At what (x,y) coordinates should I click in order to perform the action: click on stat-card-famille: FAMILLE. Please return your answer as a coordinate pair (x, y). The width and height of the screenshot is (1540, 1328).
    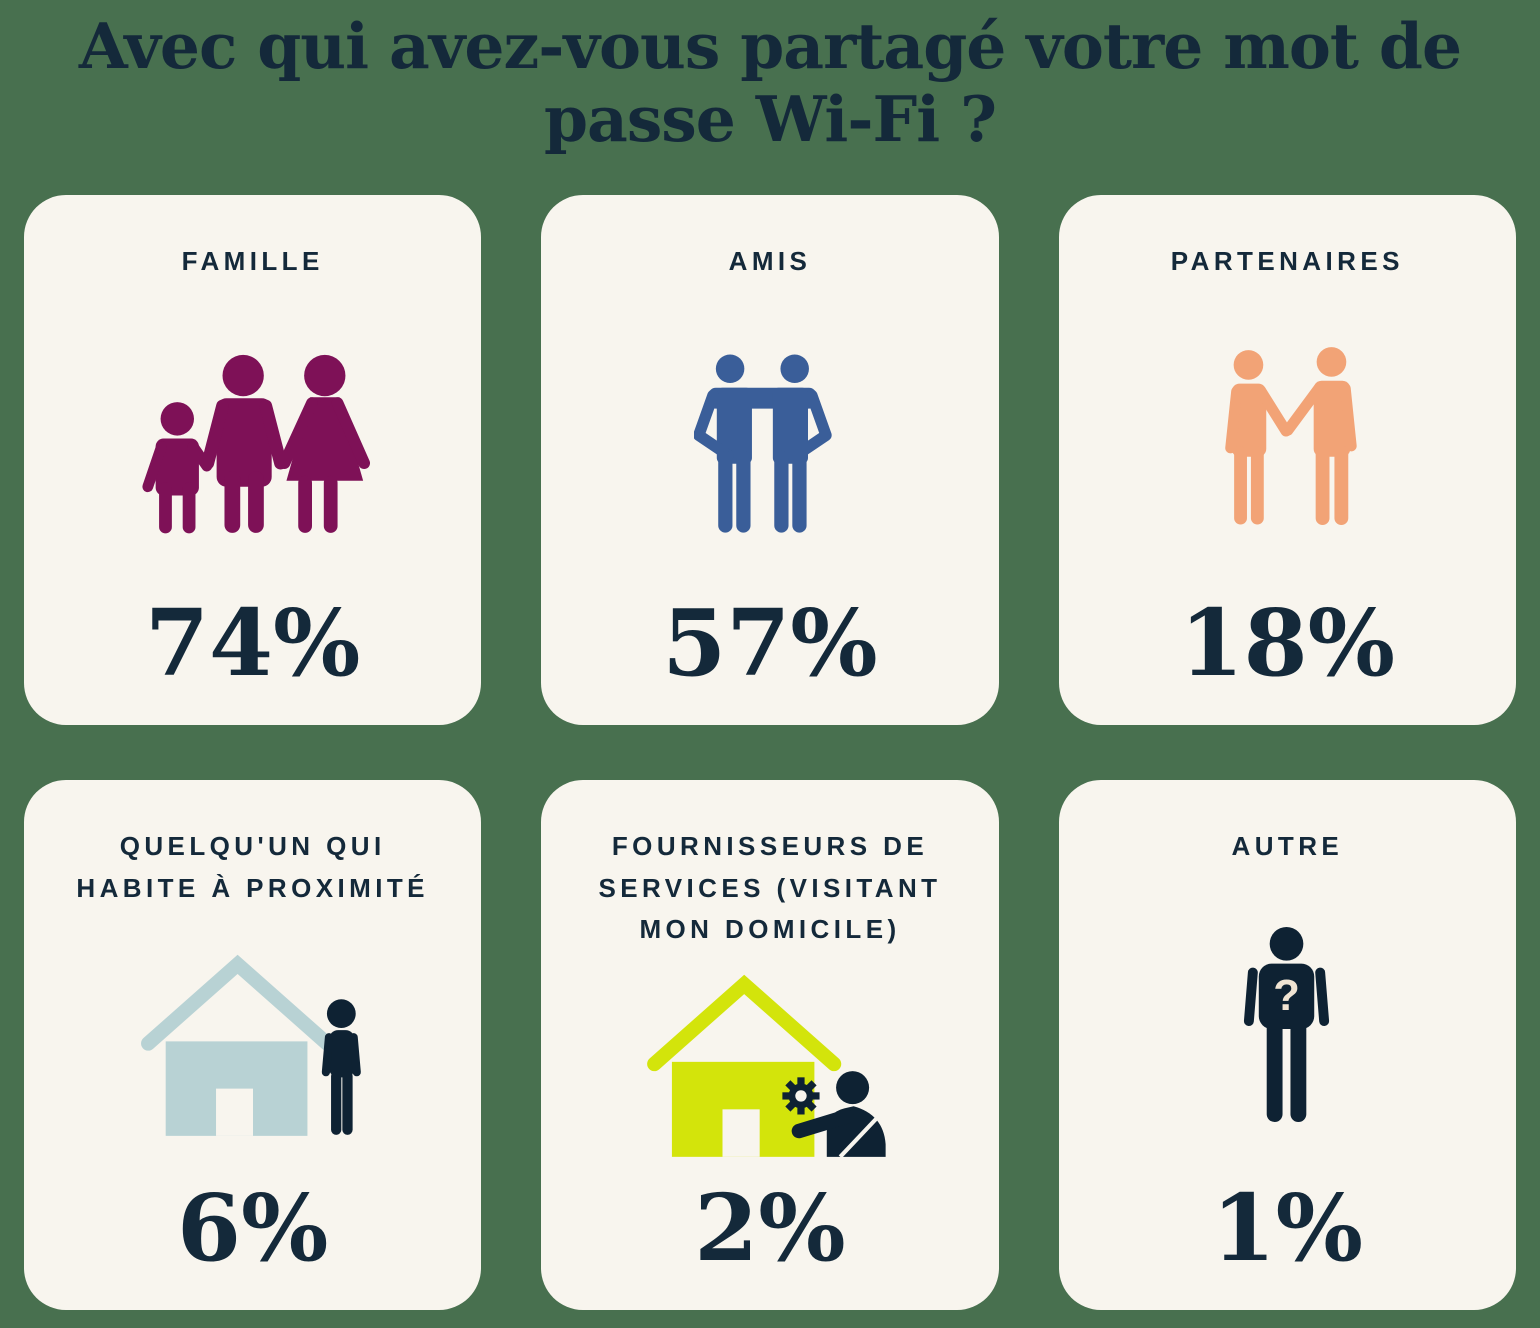
    Looking at the image, I should click on (253, 460).